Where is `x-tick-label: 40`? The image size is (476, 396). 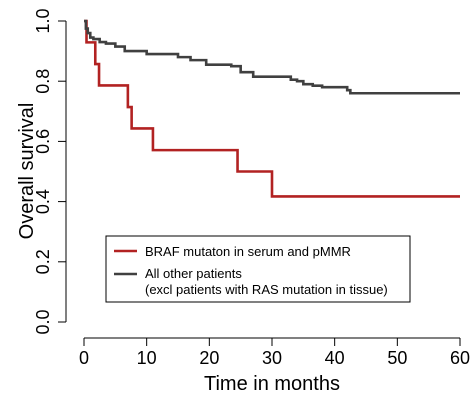
x-tick-label: 40 is located at coordinates (335, 358).